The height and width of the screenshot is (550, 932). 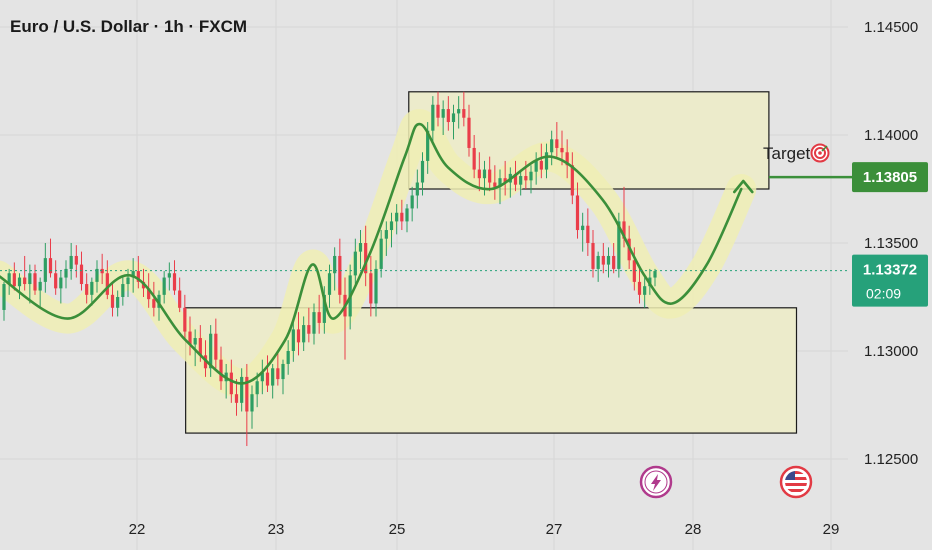 What do you see at coordinates (831, 529) in the screenshot?
I see `time-axis-tick-label: 29` at bounding box center [831, 529].